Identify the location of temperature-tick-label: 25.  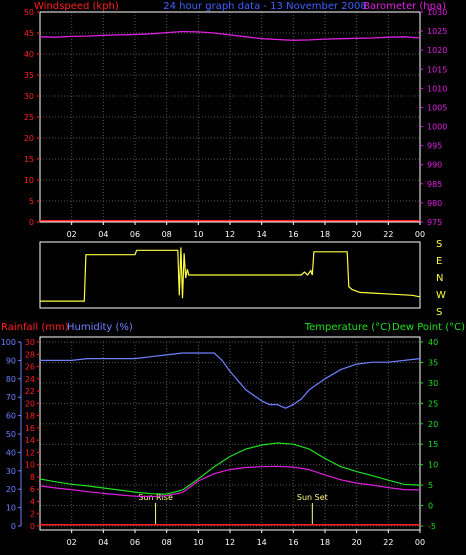
(433, 403).